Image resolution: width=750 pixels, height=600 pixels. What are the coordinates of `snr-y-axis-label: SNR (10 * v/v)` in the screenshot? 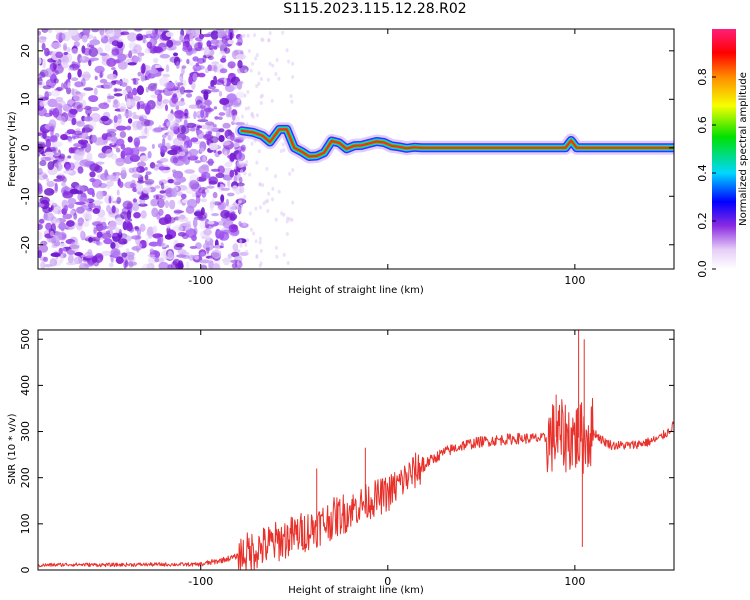 It's located at (12, 448).